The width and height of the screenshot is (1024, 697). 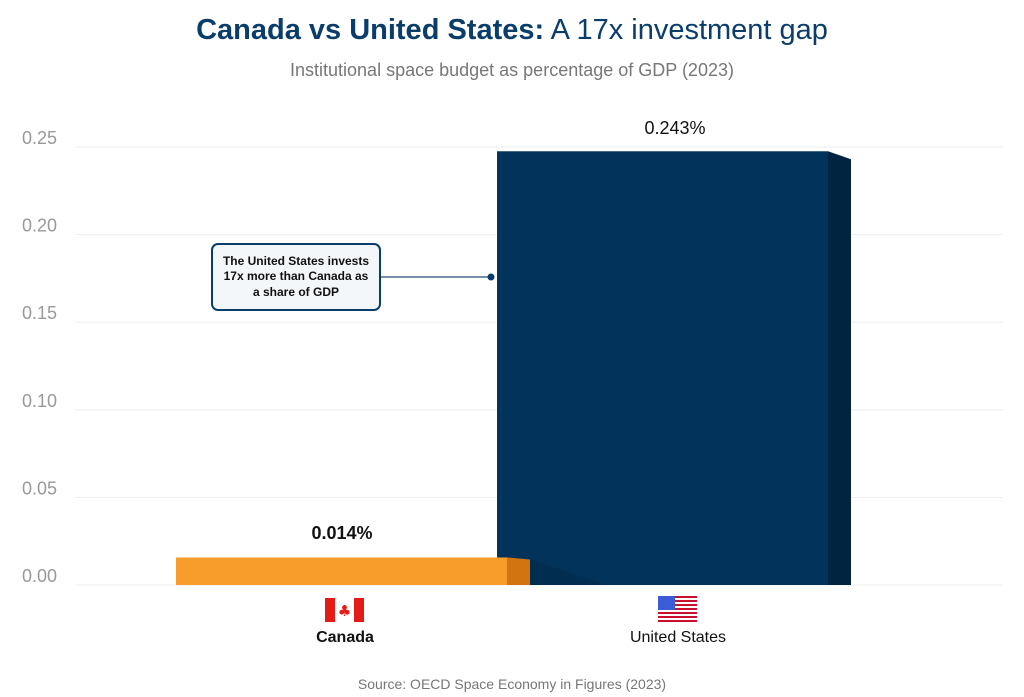 I want to click on bar-shadow, so click(x=568, y=572).